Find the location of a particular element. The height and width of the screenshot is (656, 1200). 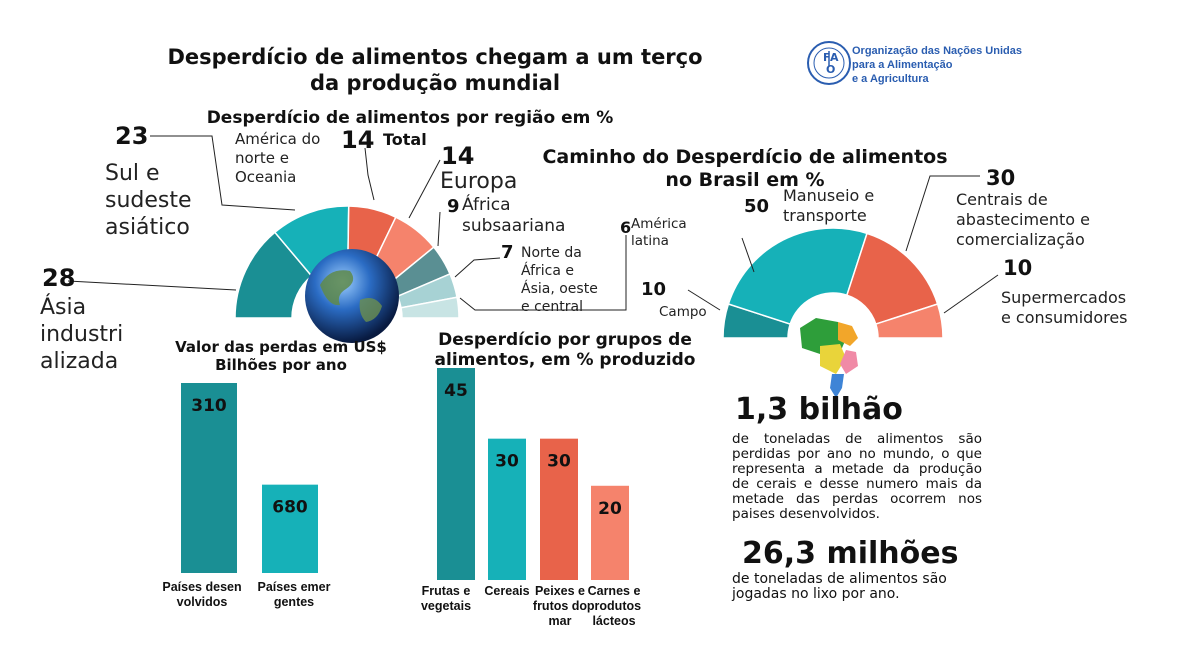

category-line: mar is located at coordinates (560, 621).